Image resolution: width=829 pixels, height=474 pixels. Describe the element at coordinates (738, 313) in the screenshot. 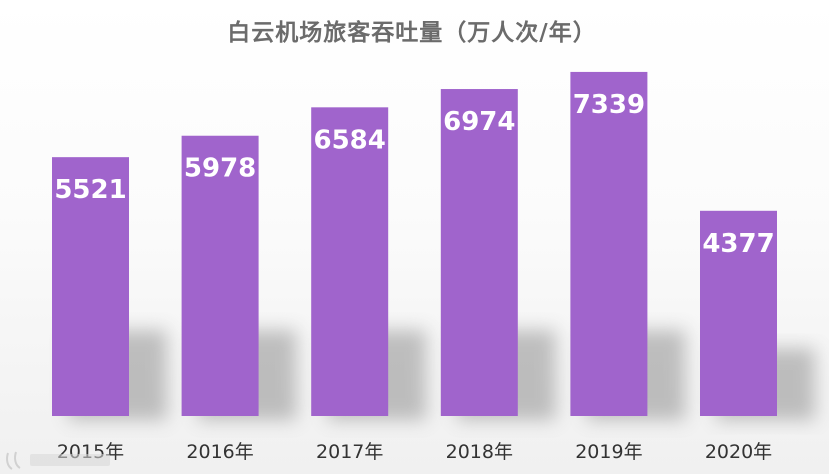

I see `bar-2020年` at that location.